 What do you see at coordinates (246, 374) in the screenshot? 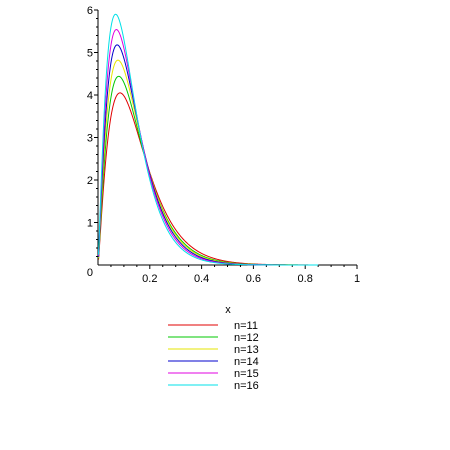
I see `legend-label: n=15` at bounding box center [246, 374].